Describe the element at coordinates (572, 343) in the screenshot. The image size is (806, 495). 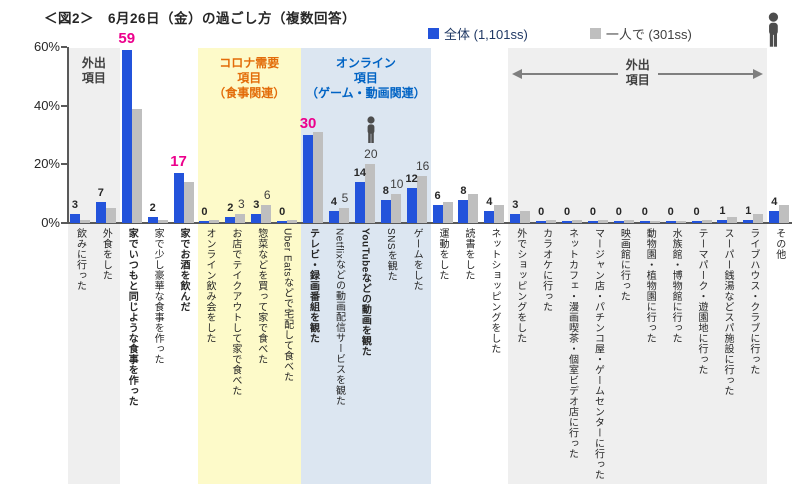
I see `category-label: ネットカフェ・漫画喫茶・個室ビデオ店に行った` at that location.